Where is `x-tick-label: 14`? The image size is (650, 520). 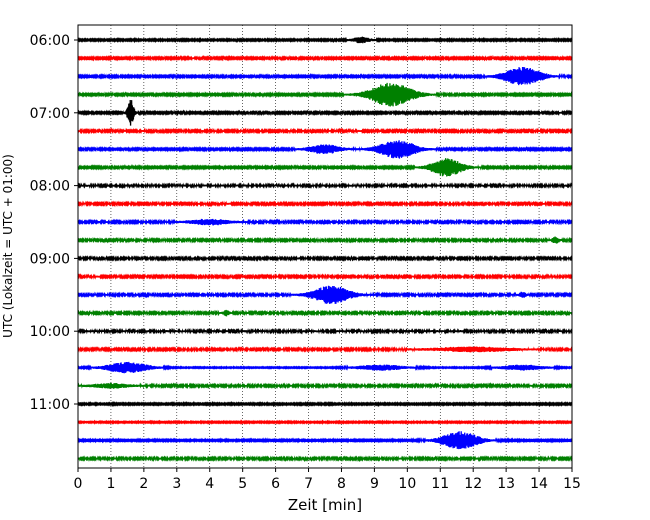
x-tick-label: 14 is located at coordinates (539, 484).